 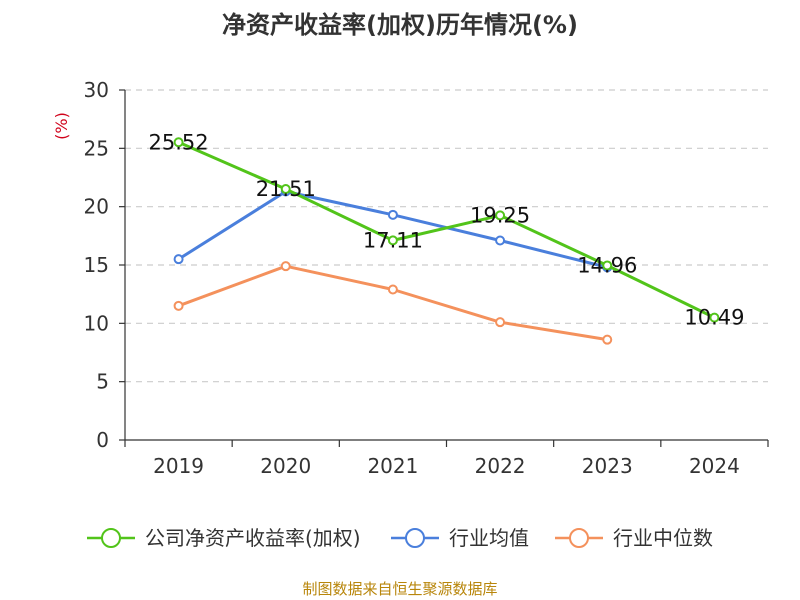 I want to click on x-tick-label: 2021, so click(x=392, y=466).